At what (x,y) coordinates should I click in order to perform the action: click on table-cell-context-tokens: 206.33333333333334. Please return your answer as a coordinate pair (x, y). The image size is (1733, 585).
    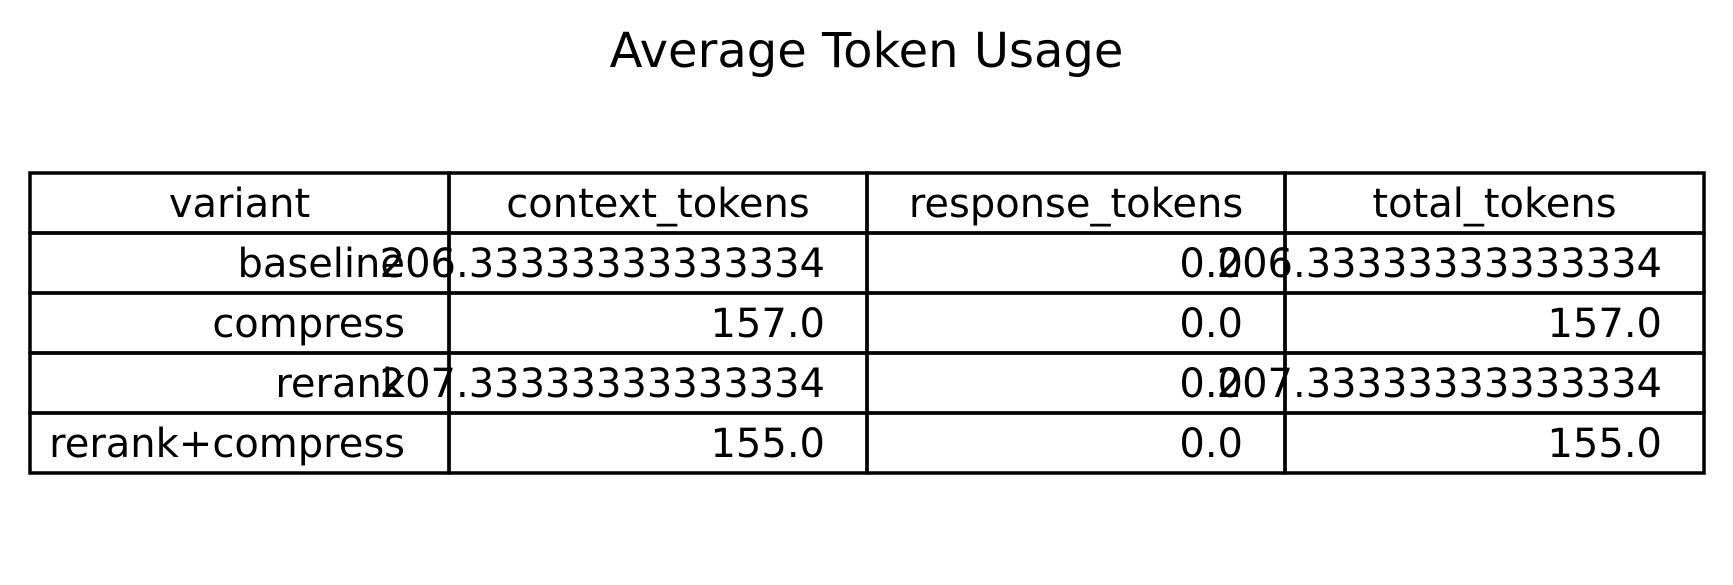
    Looking at the image, I should click on (602, 264).